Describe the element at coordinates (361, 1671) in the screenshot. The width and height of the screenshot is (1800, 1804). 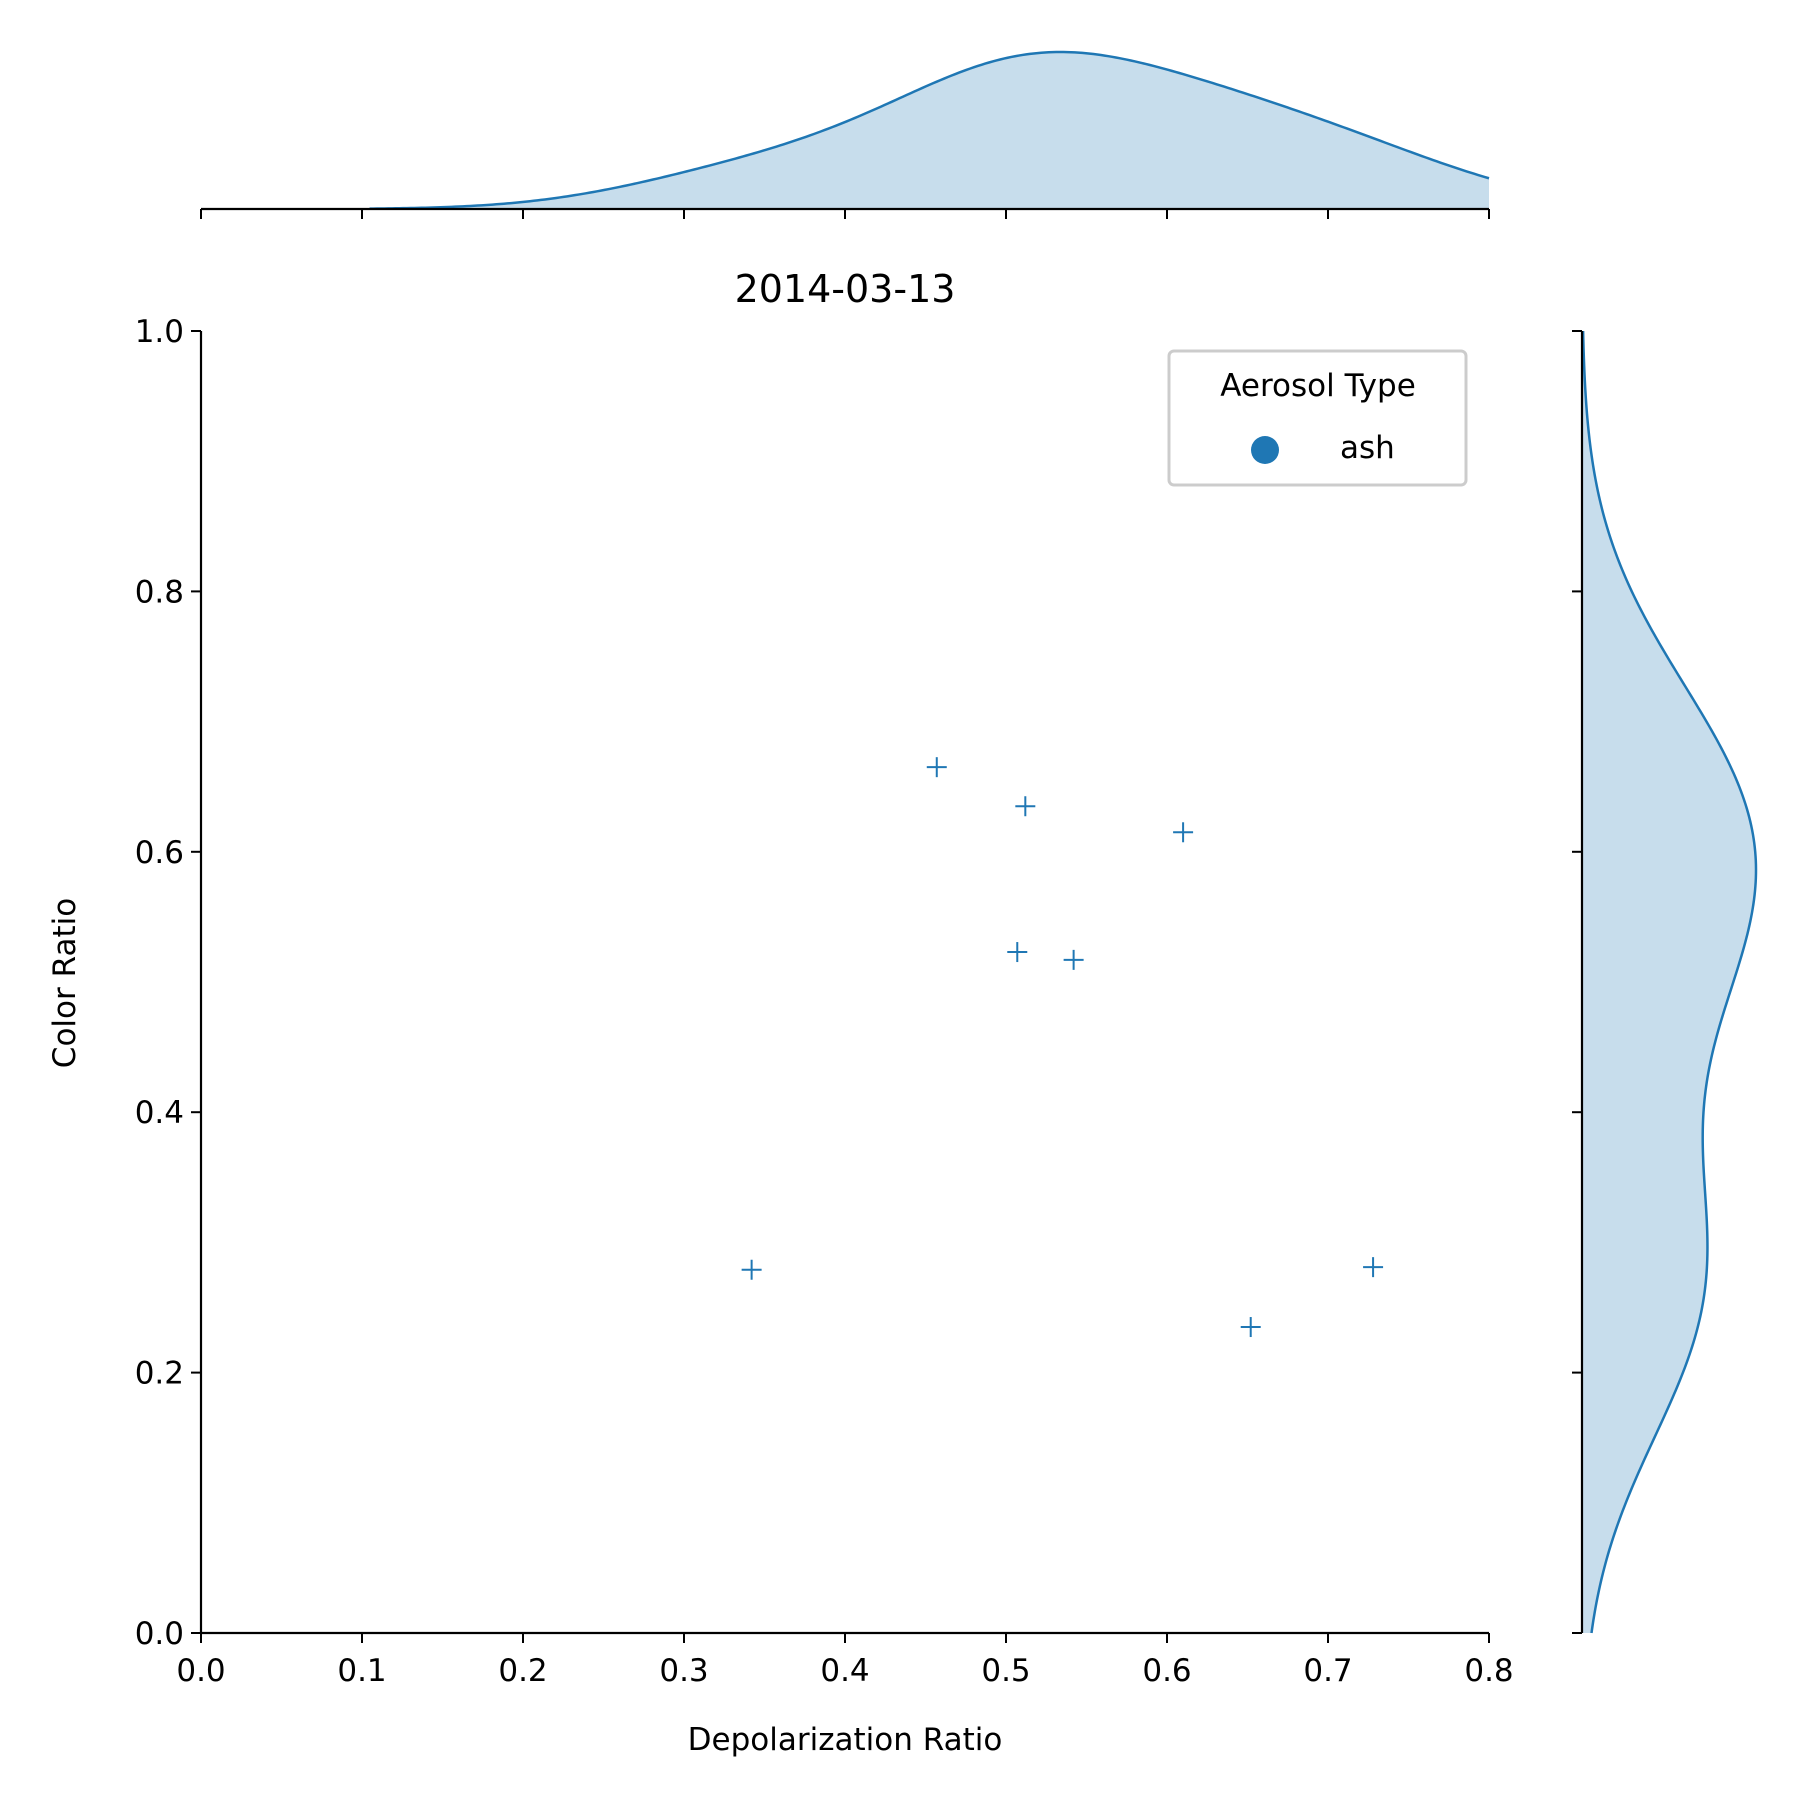
I see `x-tick-label: 0.1` at that location.